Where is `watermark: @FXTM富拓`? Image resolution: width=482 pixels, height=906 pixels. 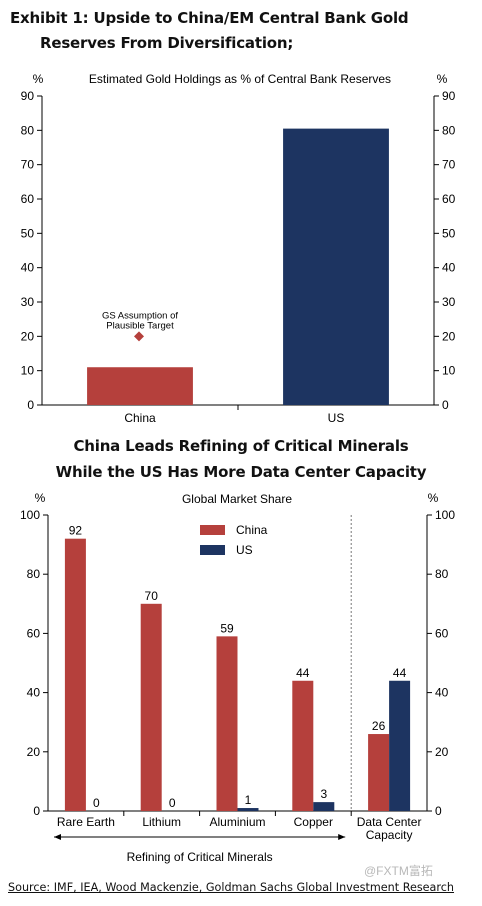 watermark: @FXTM富拓 is located at coordinates (398, 871).